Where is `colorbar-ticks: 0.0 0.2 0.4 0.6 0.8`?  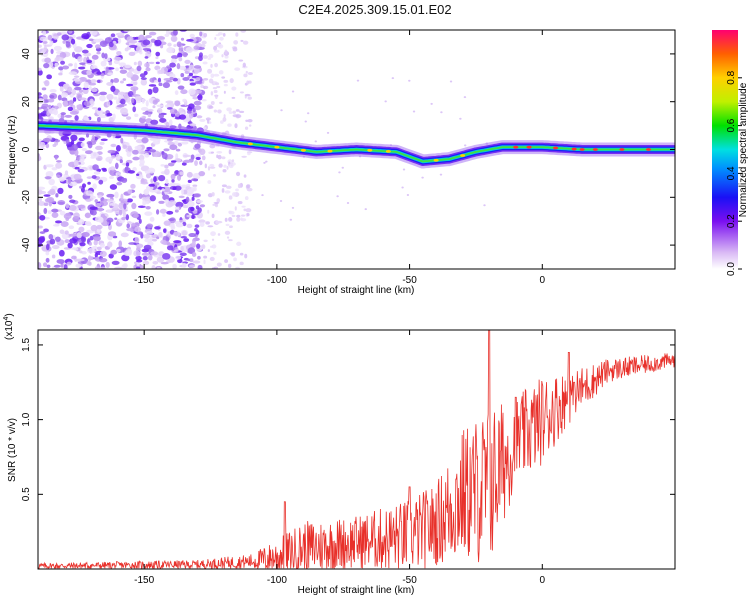 colorbar-ticks: 0.0 0.2 0.4 0.6 0.8 is located at coordinates (734, 173).